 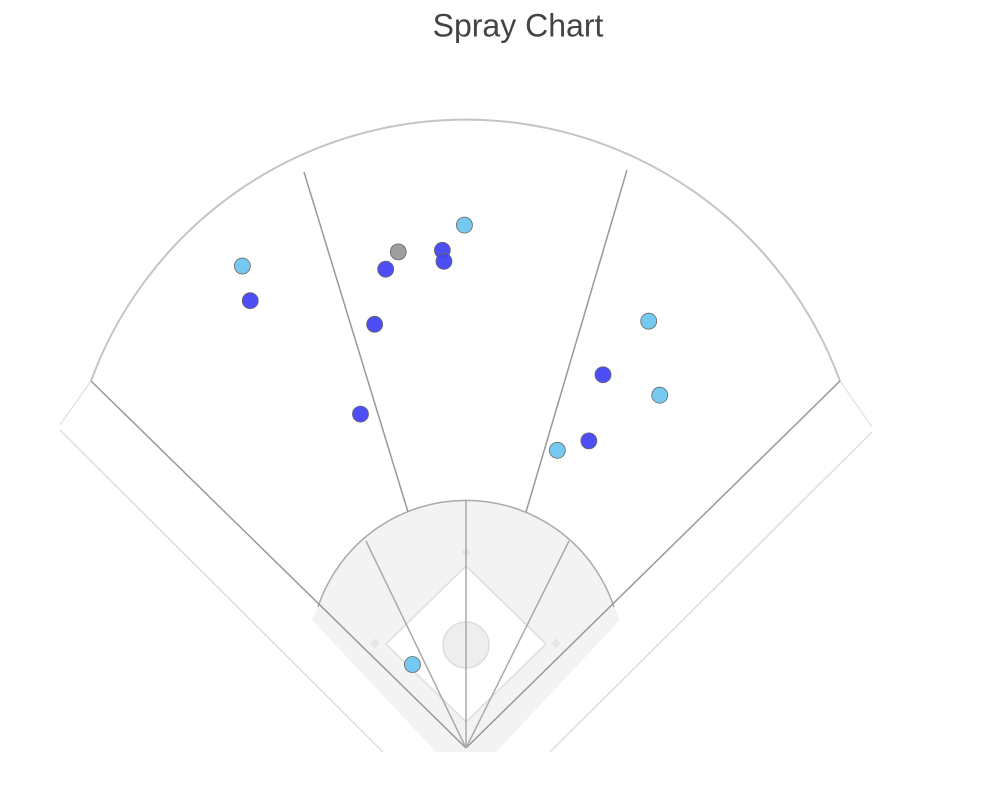 What do you see at coordinates (556, 643) in the screenshot?
I see `first-base` at bounding box center [556, 643].